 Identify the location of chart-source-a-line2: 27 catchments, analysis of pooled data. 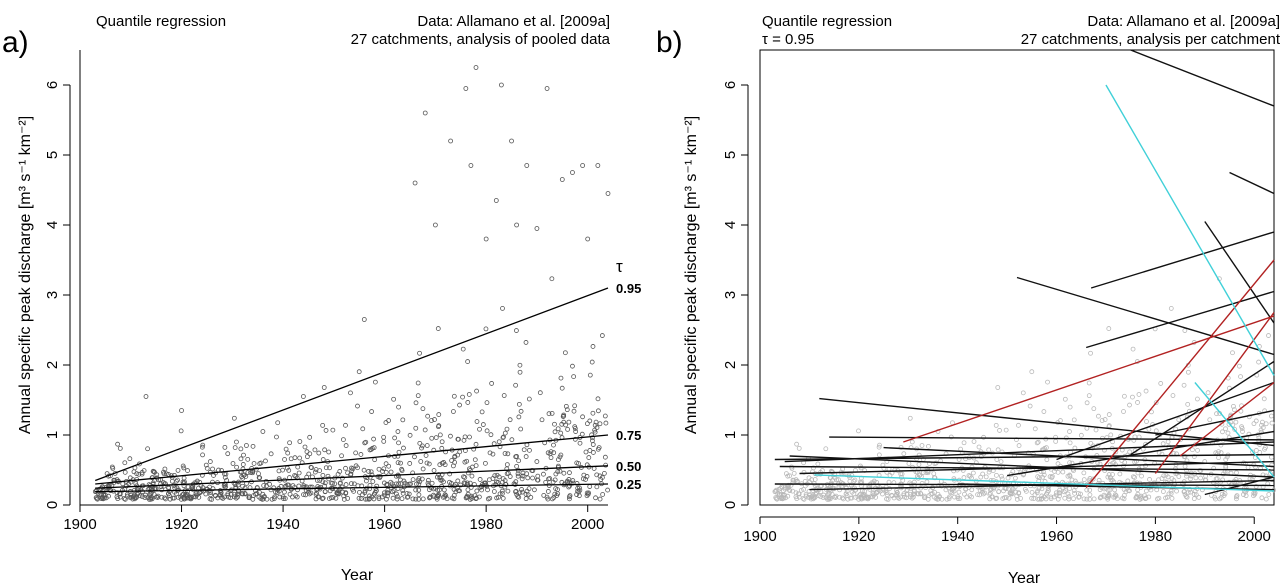
(481, 39).